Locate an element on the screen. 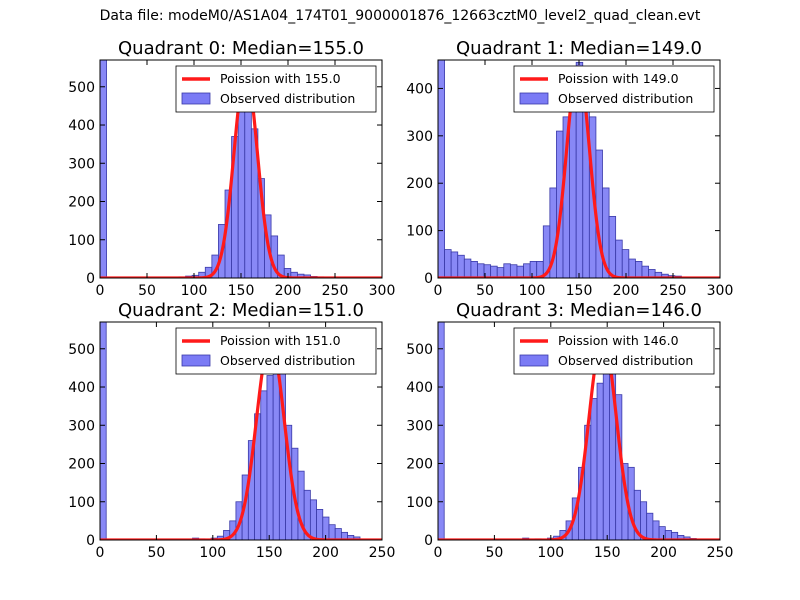  chart-title: Quadrant 2: Median=151.0 is located at coordinates (241, 310).